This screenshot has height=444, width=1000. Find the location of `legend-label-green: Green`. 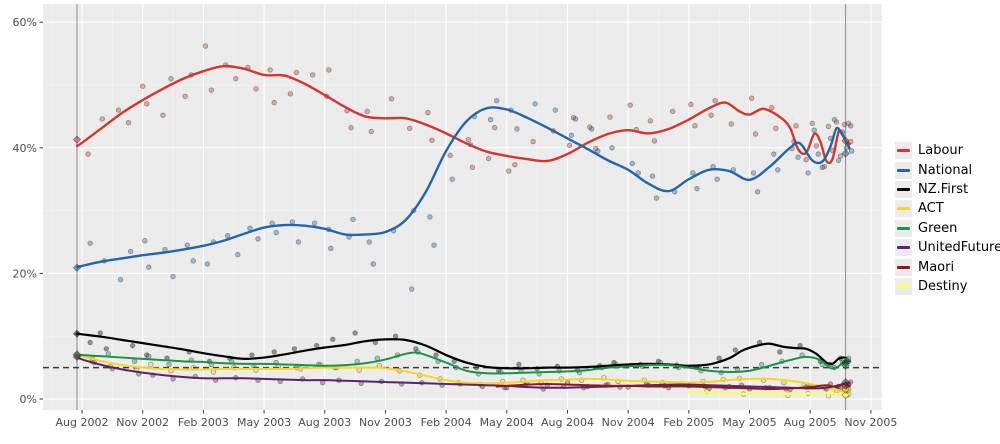

legend-label-green: Green is located at coordinates (938, 228).